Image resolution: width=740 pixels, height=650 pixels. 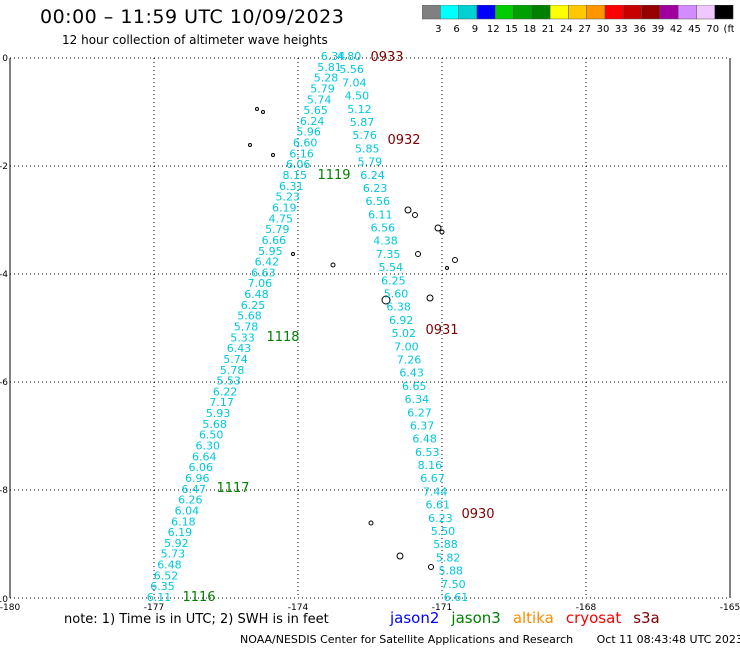 I want to click on generation-timestamp: Oct 11 08:43:48 UTC 2023, so click(x=668, y=639).